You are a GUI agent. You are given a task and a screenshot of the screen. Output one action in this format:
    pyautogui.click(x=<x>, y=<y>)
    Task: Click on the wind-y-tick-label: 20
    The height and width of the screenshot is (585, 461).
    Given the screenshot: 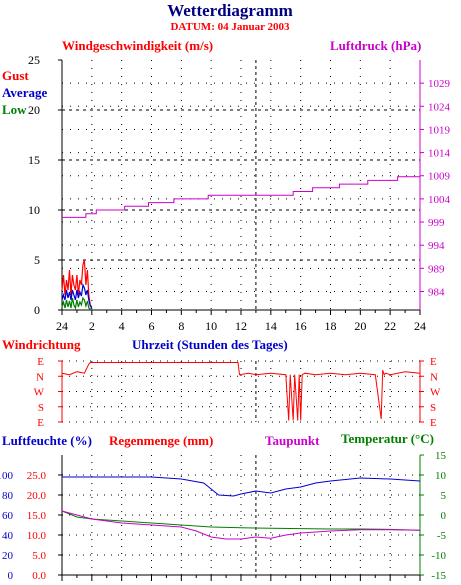 What is the action you would take?
    pyautogui.click(x=34, y=110)
    